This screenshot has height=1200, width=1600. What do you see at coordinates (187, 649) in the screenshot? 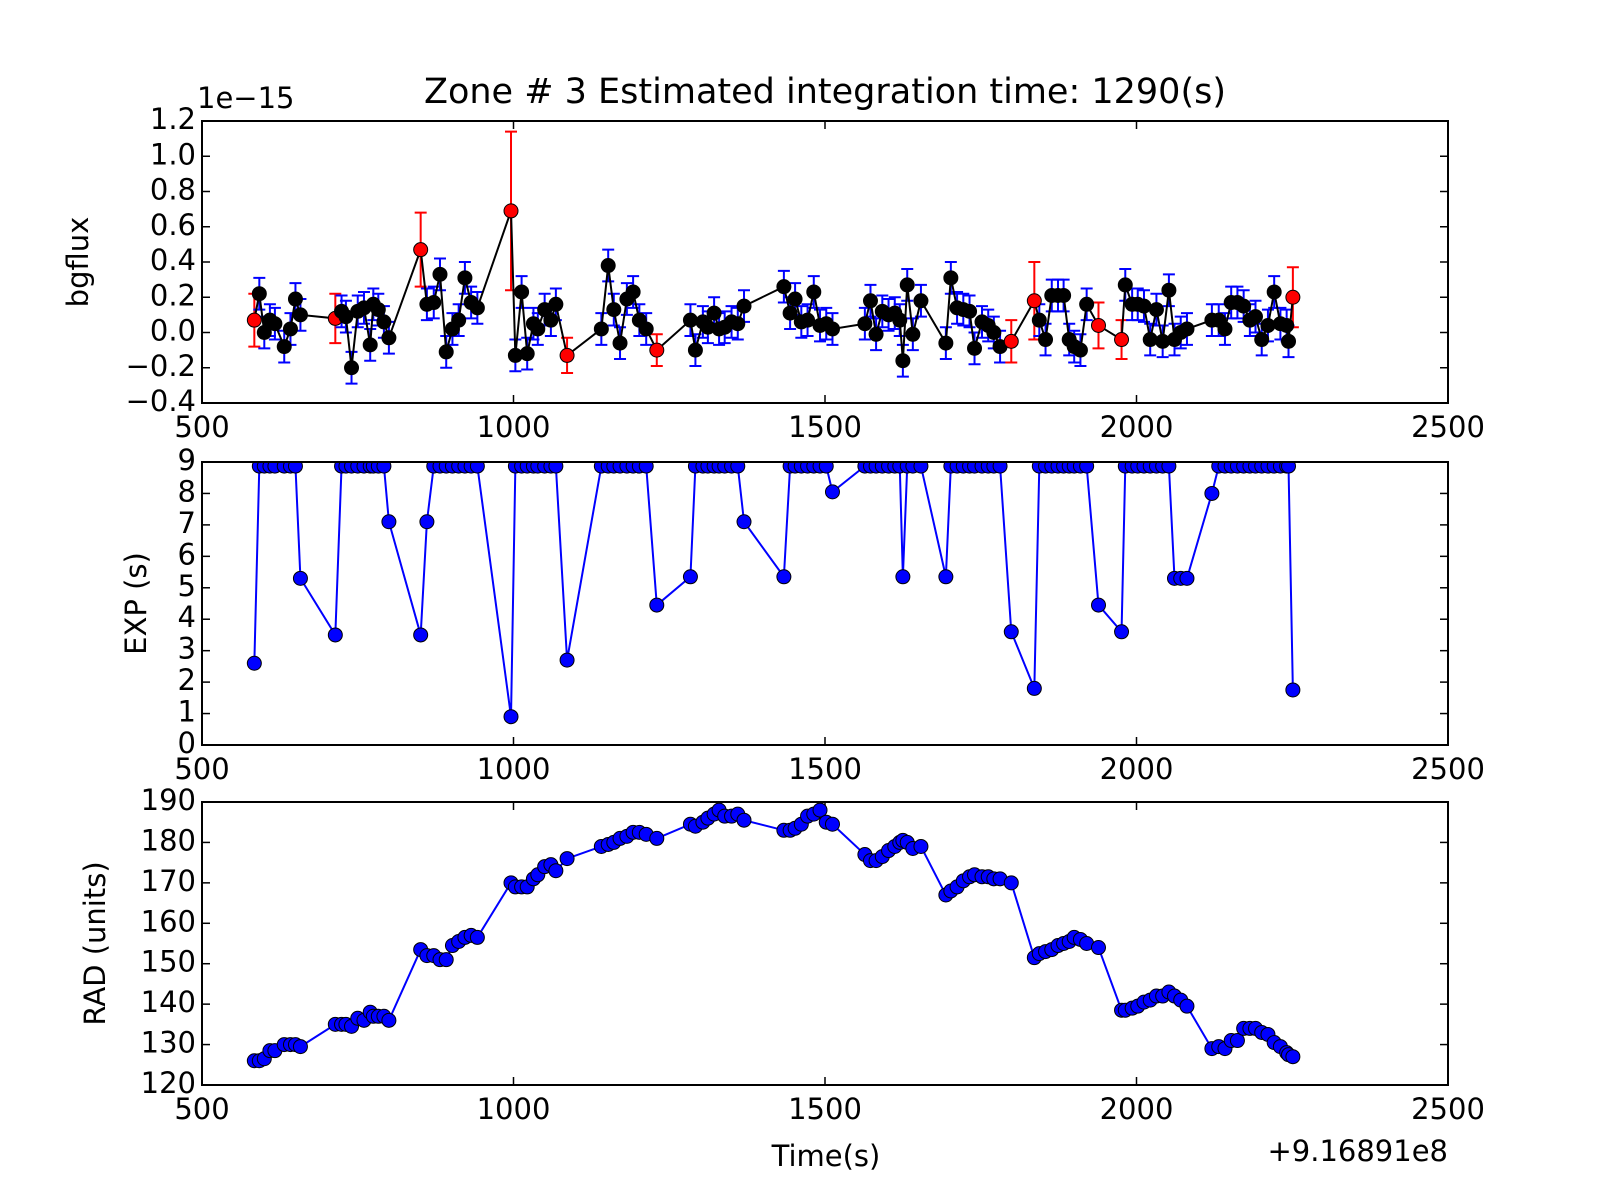
I see `y-tick-label: 3` at bounding box center [187, 649].